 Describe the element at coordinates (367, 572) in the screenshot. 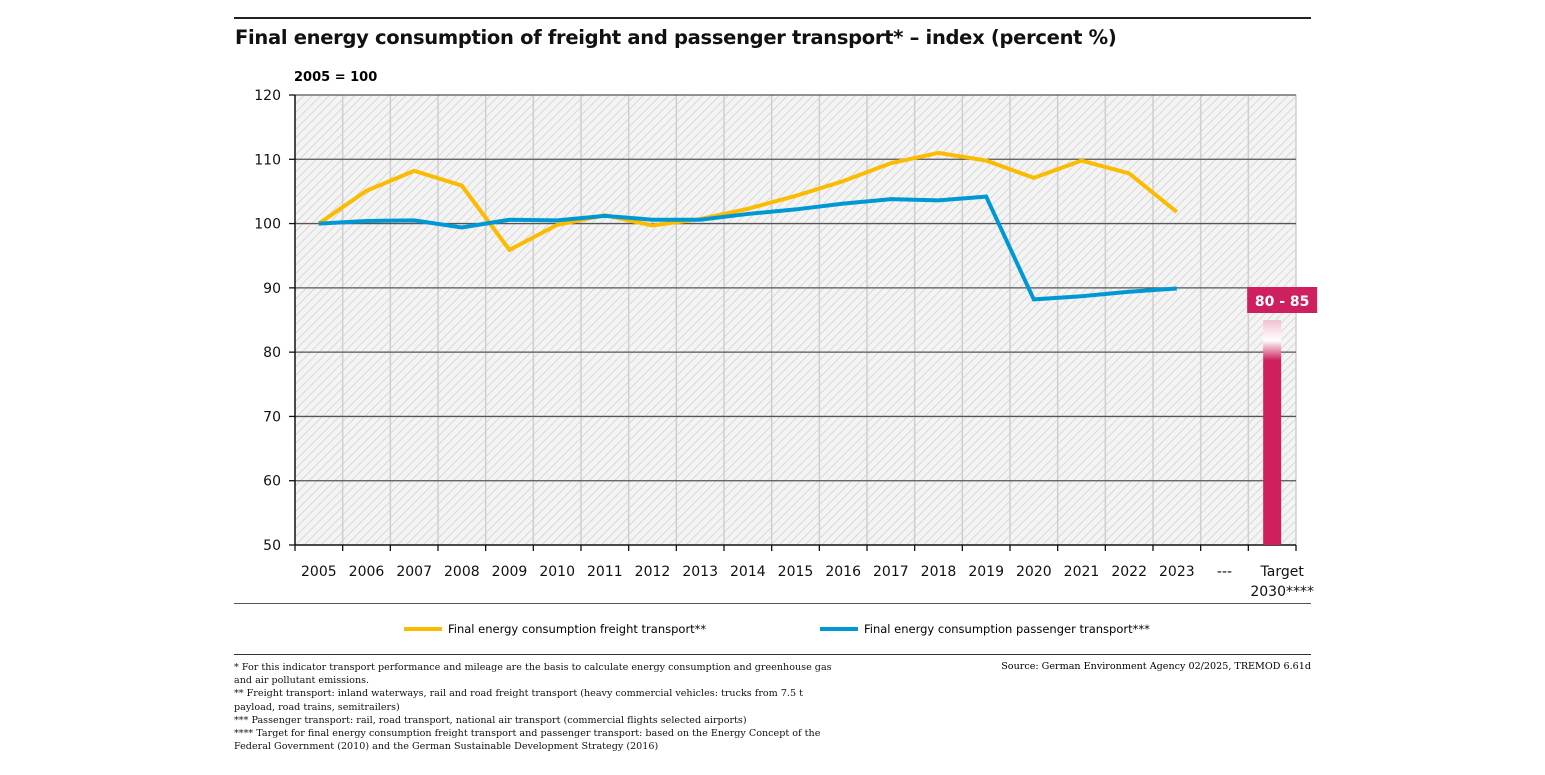

I see `x-tick-label: 2006` at that location.